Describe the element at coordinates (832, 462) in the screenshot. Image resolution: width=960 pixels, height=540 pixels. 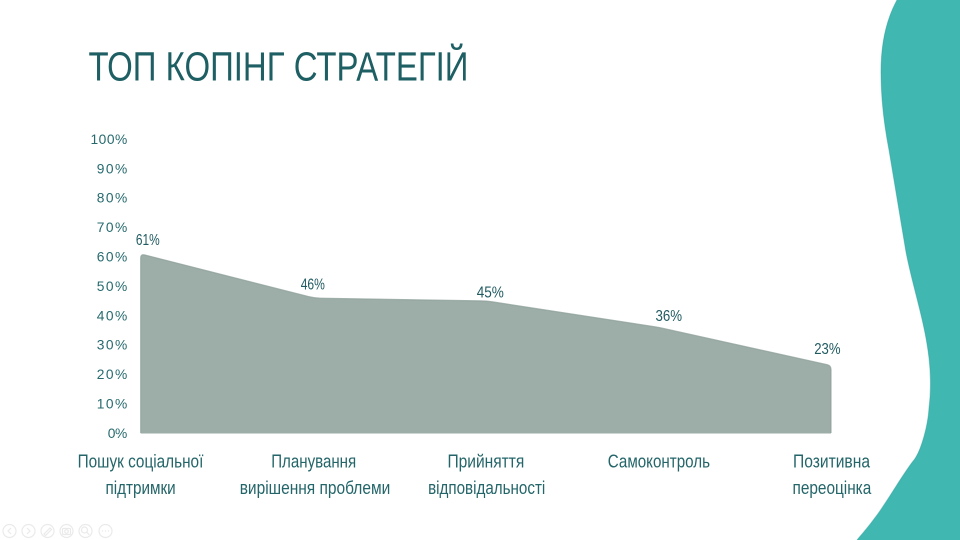
I see `svg-text: Позитивна` at that location.